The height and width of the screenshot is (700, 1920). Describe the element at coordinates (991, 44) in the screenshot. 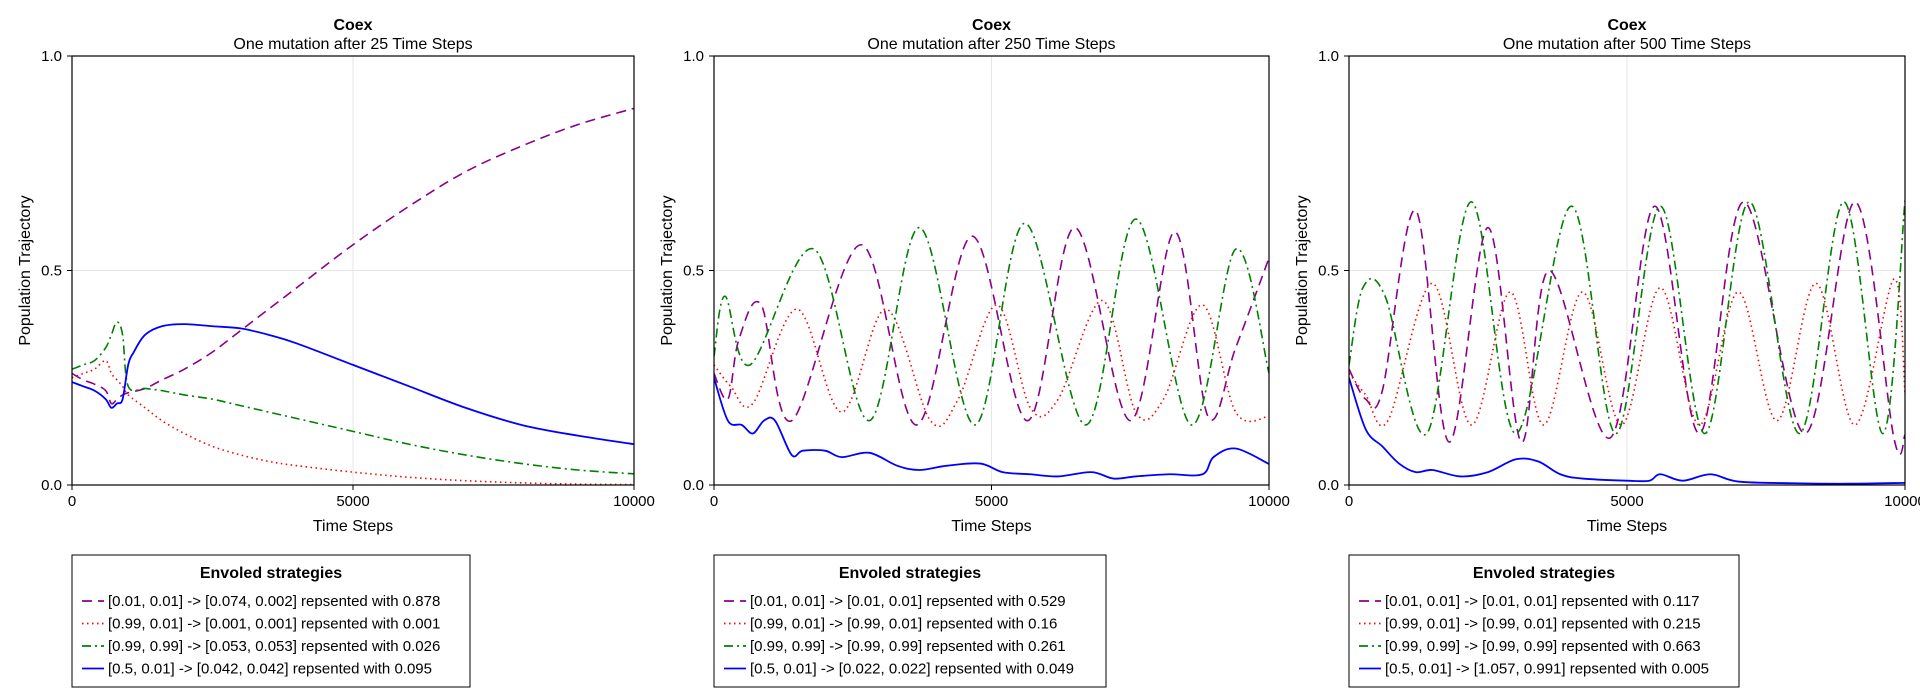

I see `chart-subtitle: One mutation after 250 Time Steps` at that location.